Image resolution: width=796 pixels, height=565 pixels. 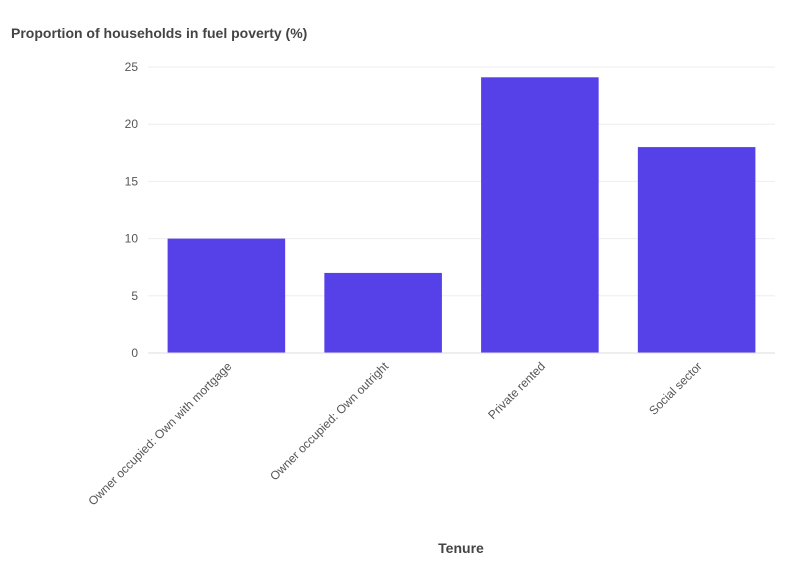 I want to click on x-tick-label: Owner occupied: Own outright, so click(x=329, y=421).